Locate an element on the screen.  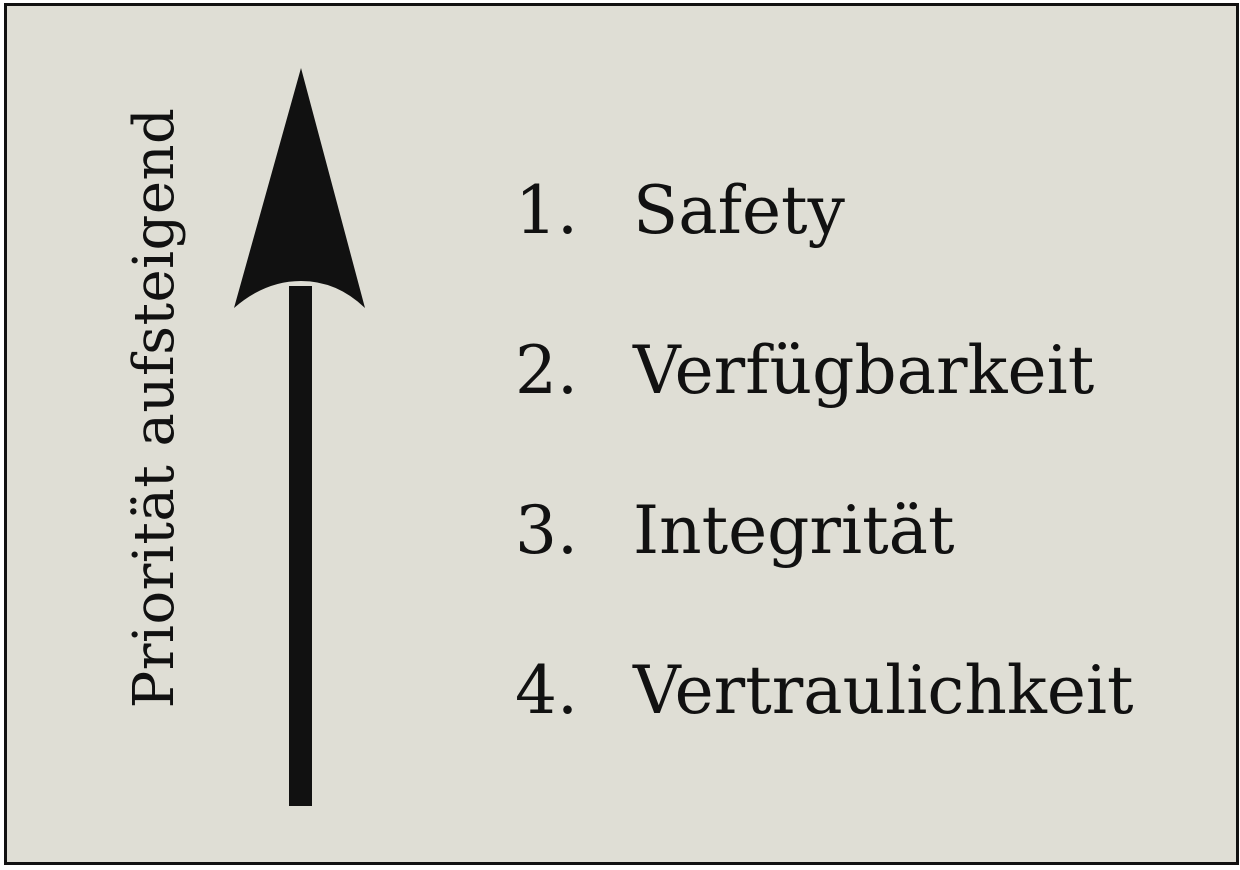
priority-item-2: 2. Verfügbarkeit is located at coordinates (804, 371).